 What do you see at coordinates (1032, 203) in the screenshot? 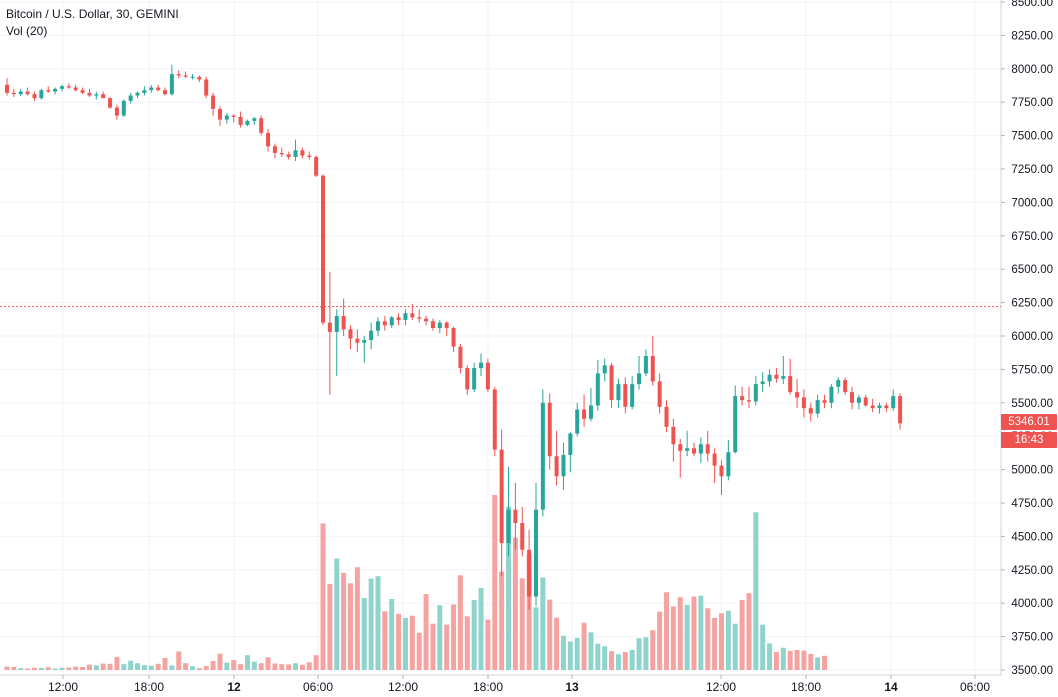
I see `price-tick-label: 7000.00` at bounding box center [1032, 203].